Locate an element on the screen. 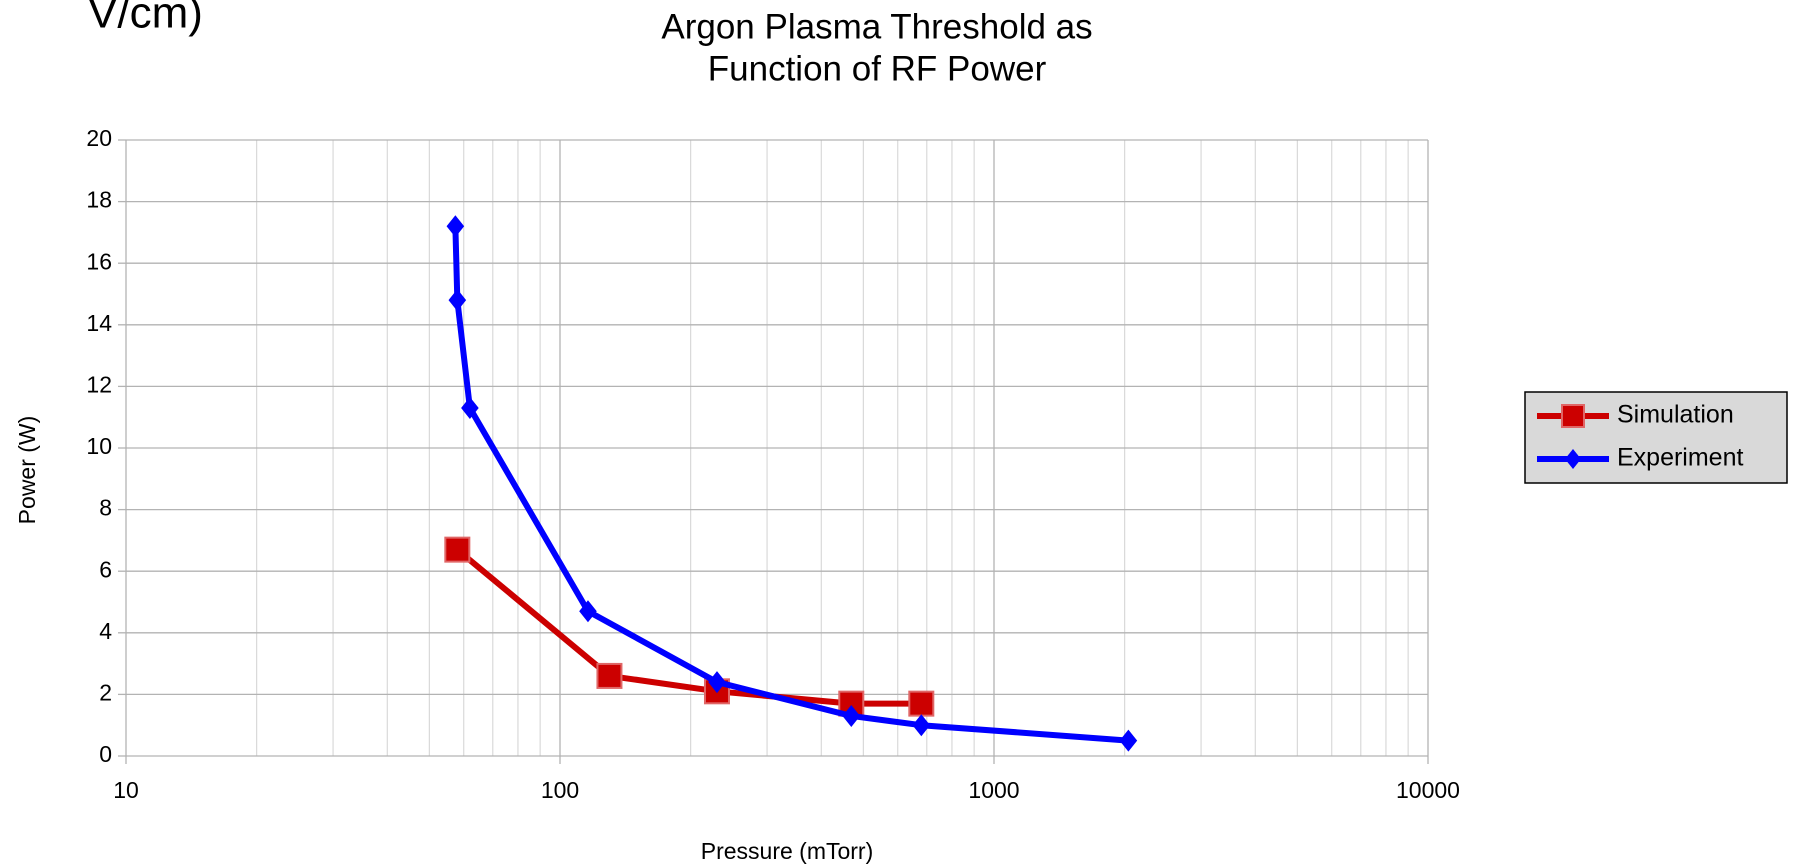  y-tick-label: 4 is located at coordinates (105, 631).